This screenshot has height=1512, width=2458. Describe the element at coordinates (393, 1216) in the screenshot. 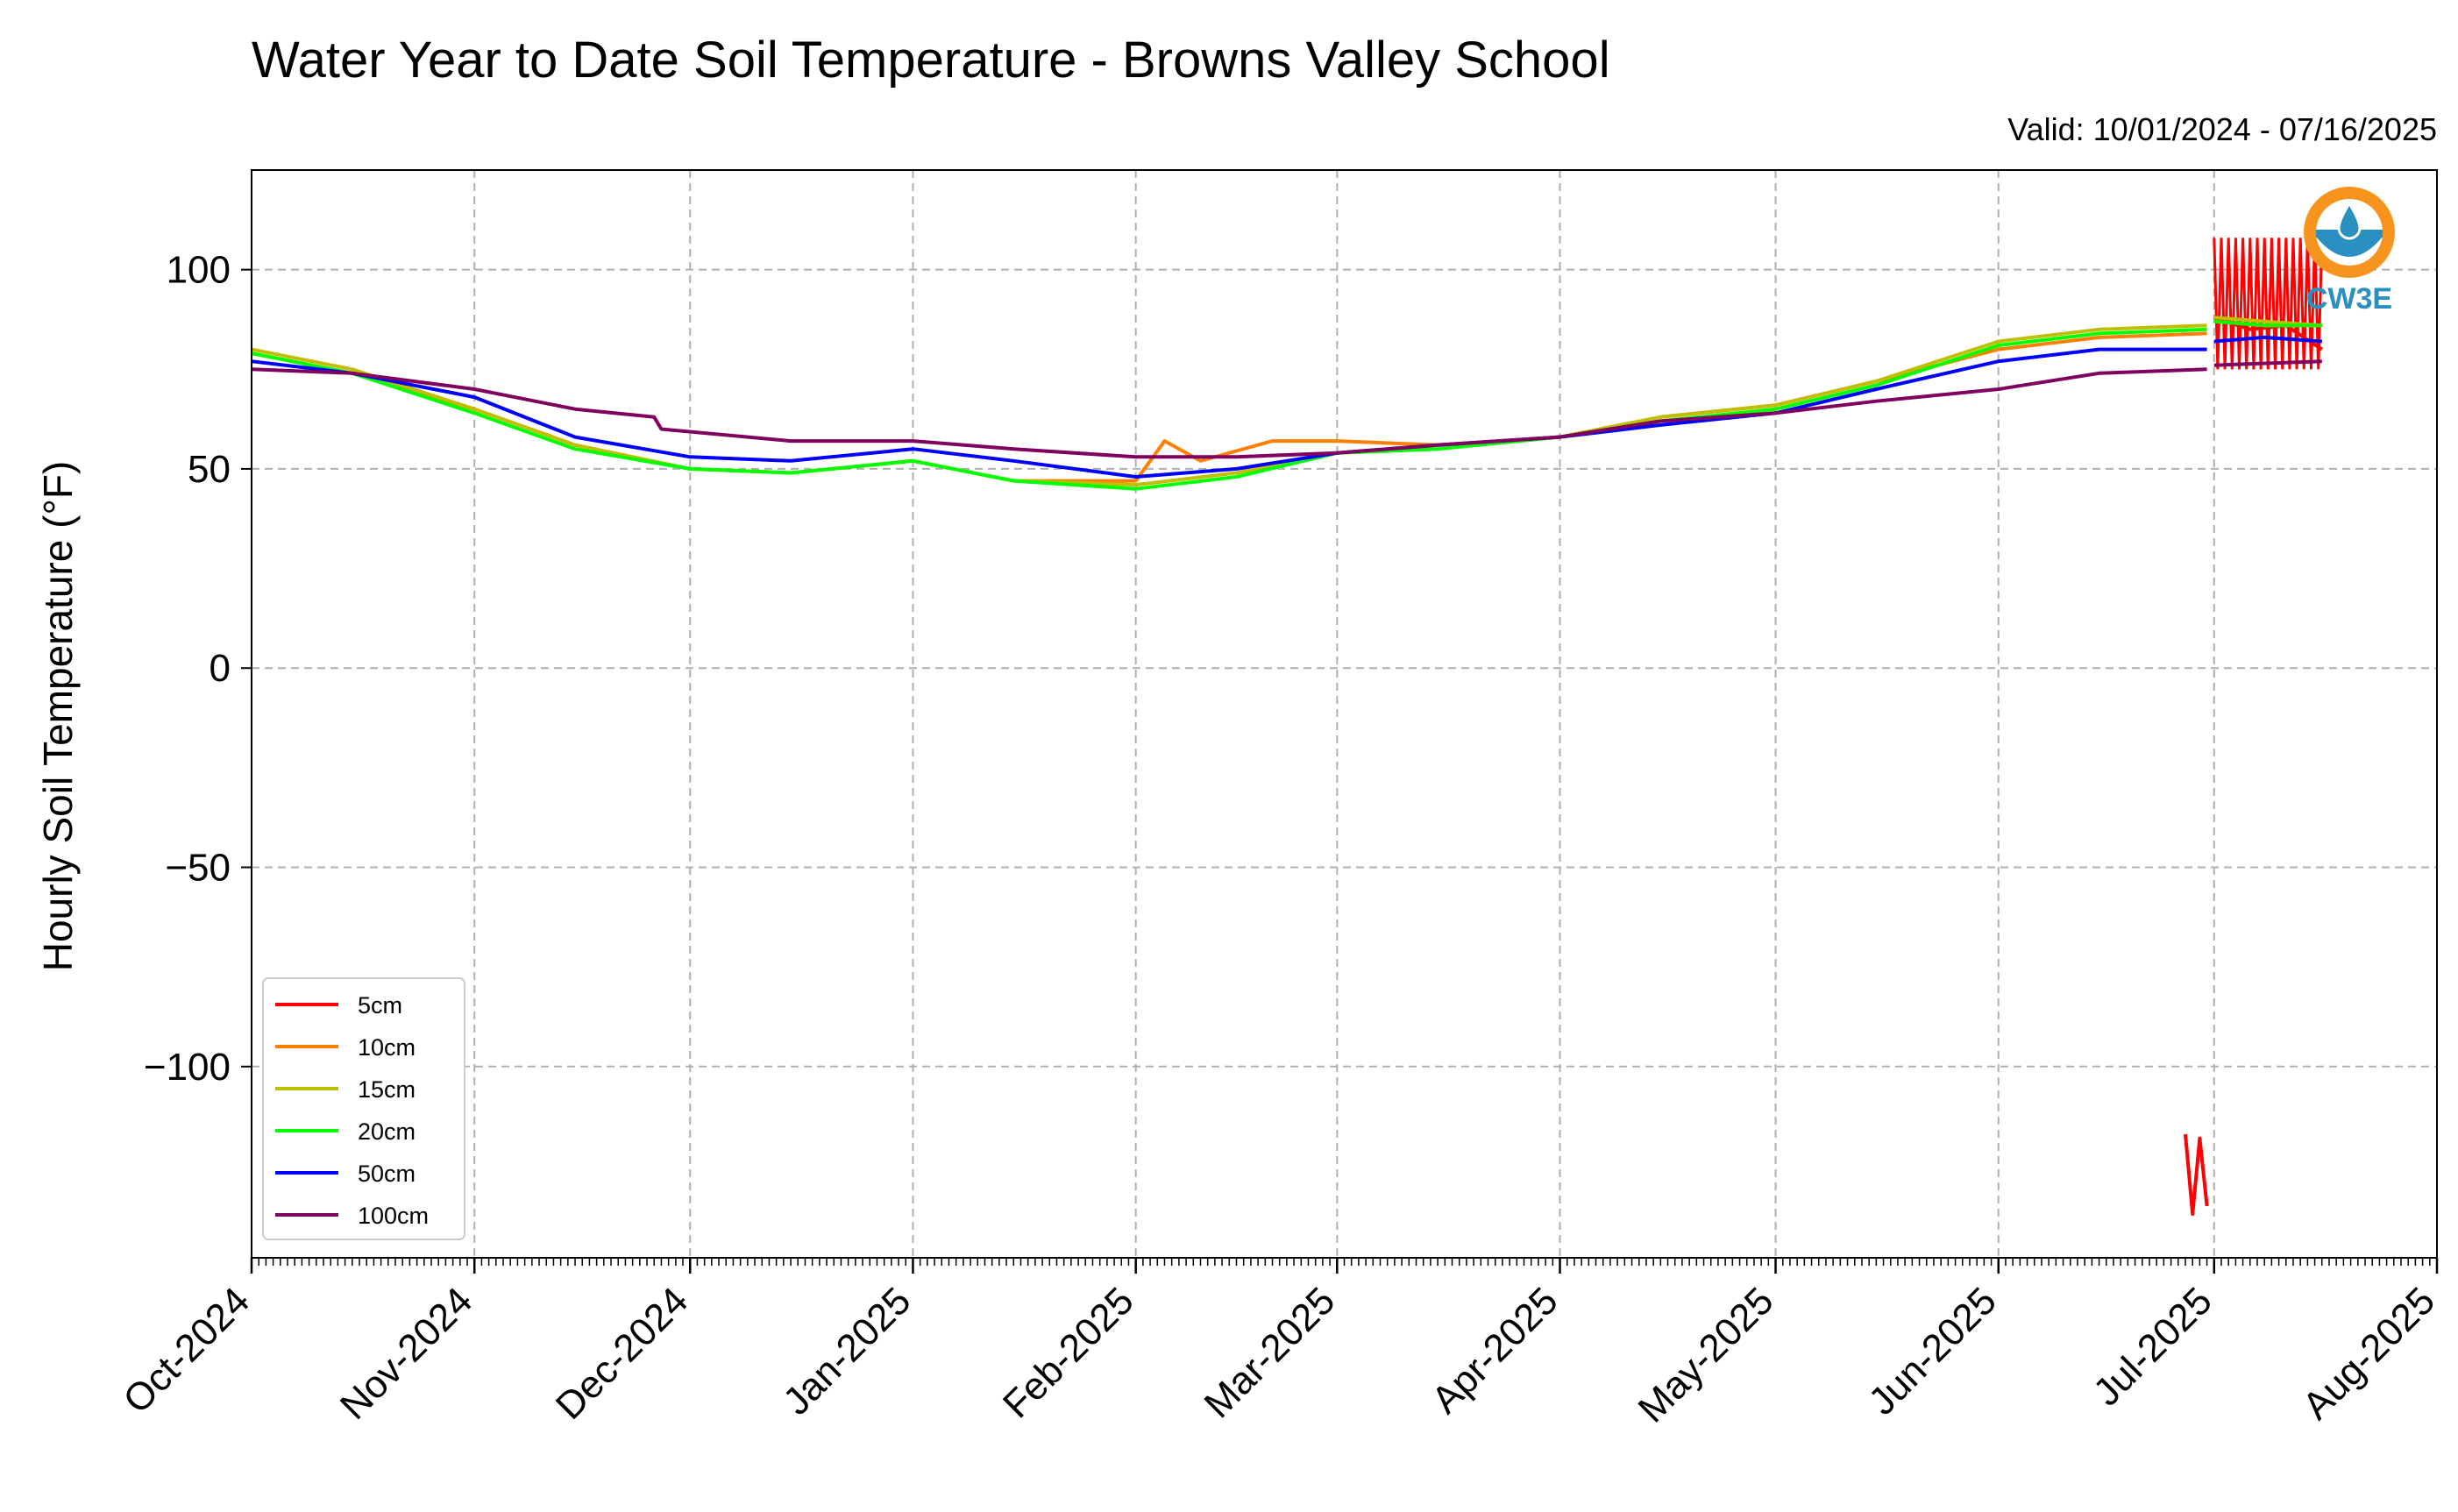

I see `legend-label-100cm: 100cm` at that location.